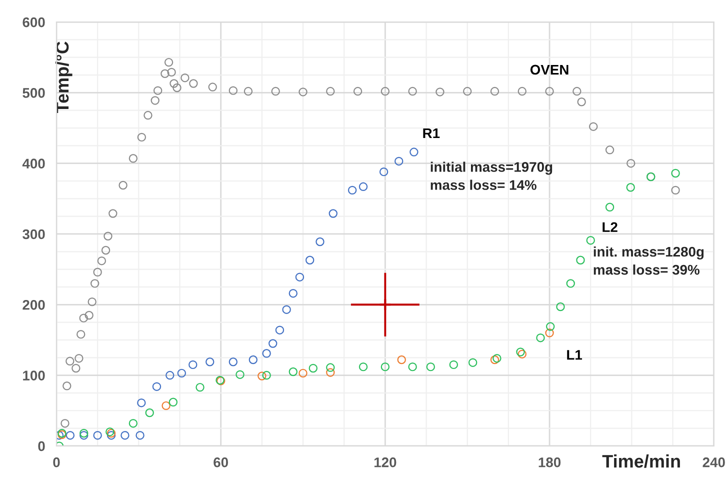  What do you see at coordinates (431, 133) in the screenshot?
I see `series-label: R1` at bounding box center [431, 133].